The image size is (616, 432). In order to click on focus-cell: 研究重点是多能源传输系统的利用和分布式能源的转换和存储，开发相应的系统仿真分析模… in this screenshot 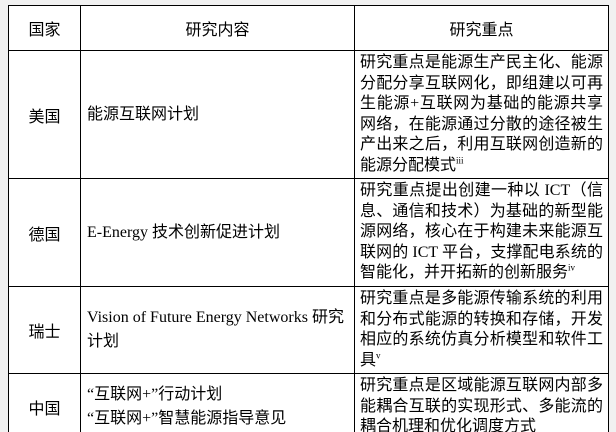, I will do `click(481, 330)`.